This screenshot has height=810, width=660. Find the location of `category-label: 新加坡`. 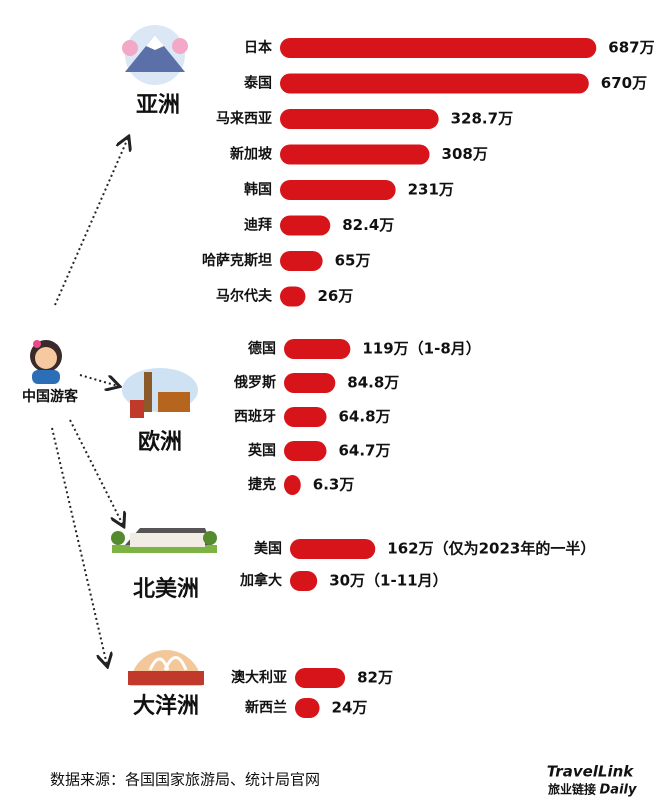

category-label: 新加坡 is located at coordinates (251, 154).